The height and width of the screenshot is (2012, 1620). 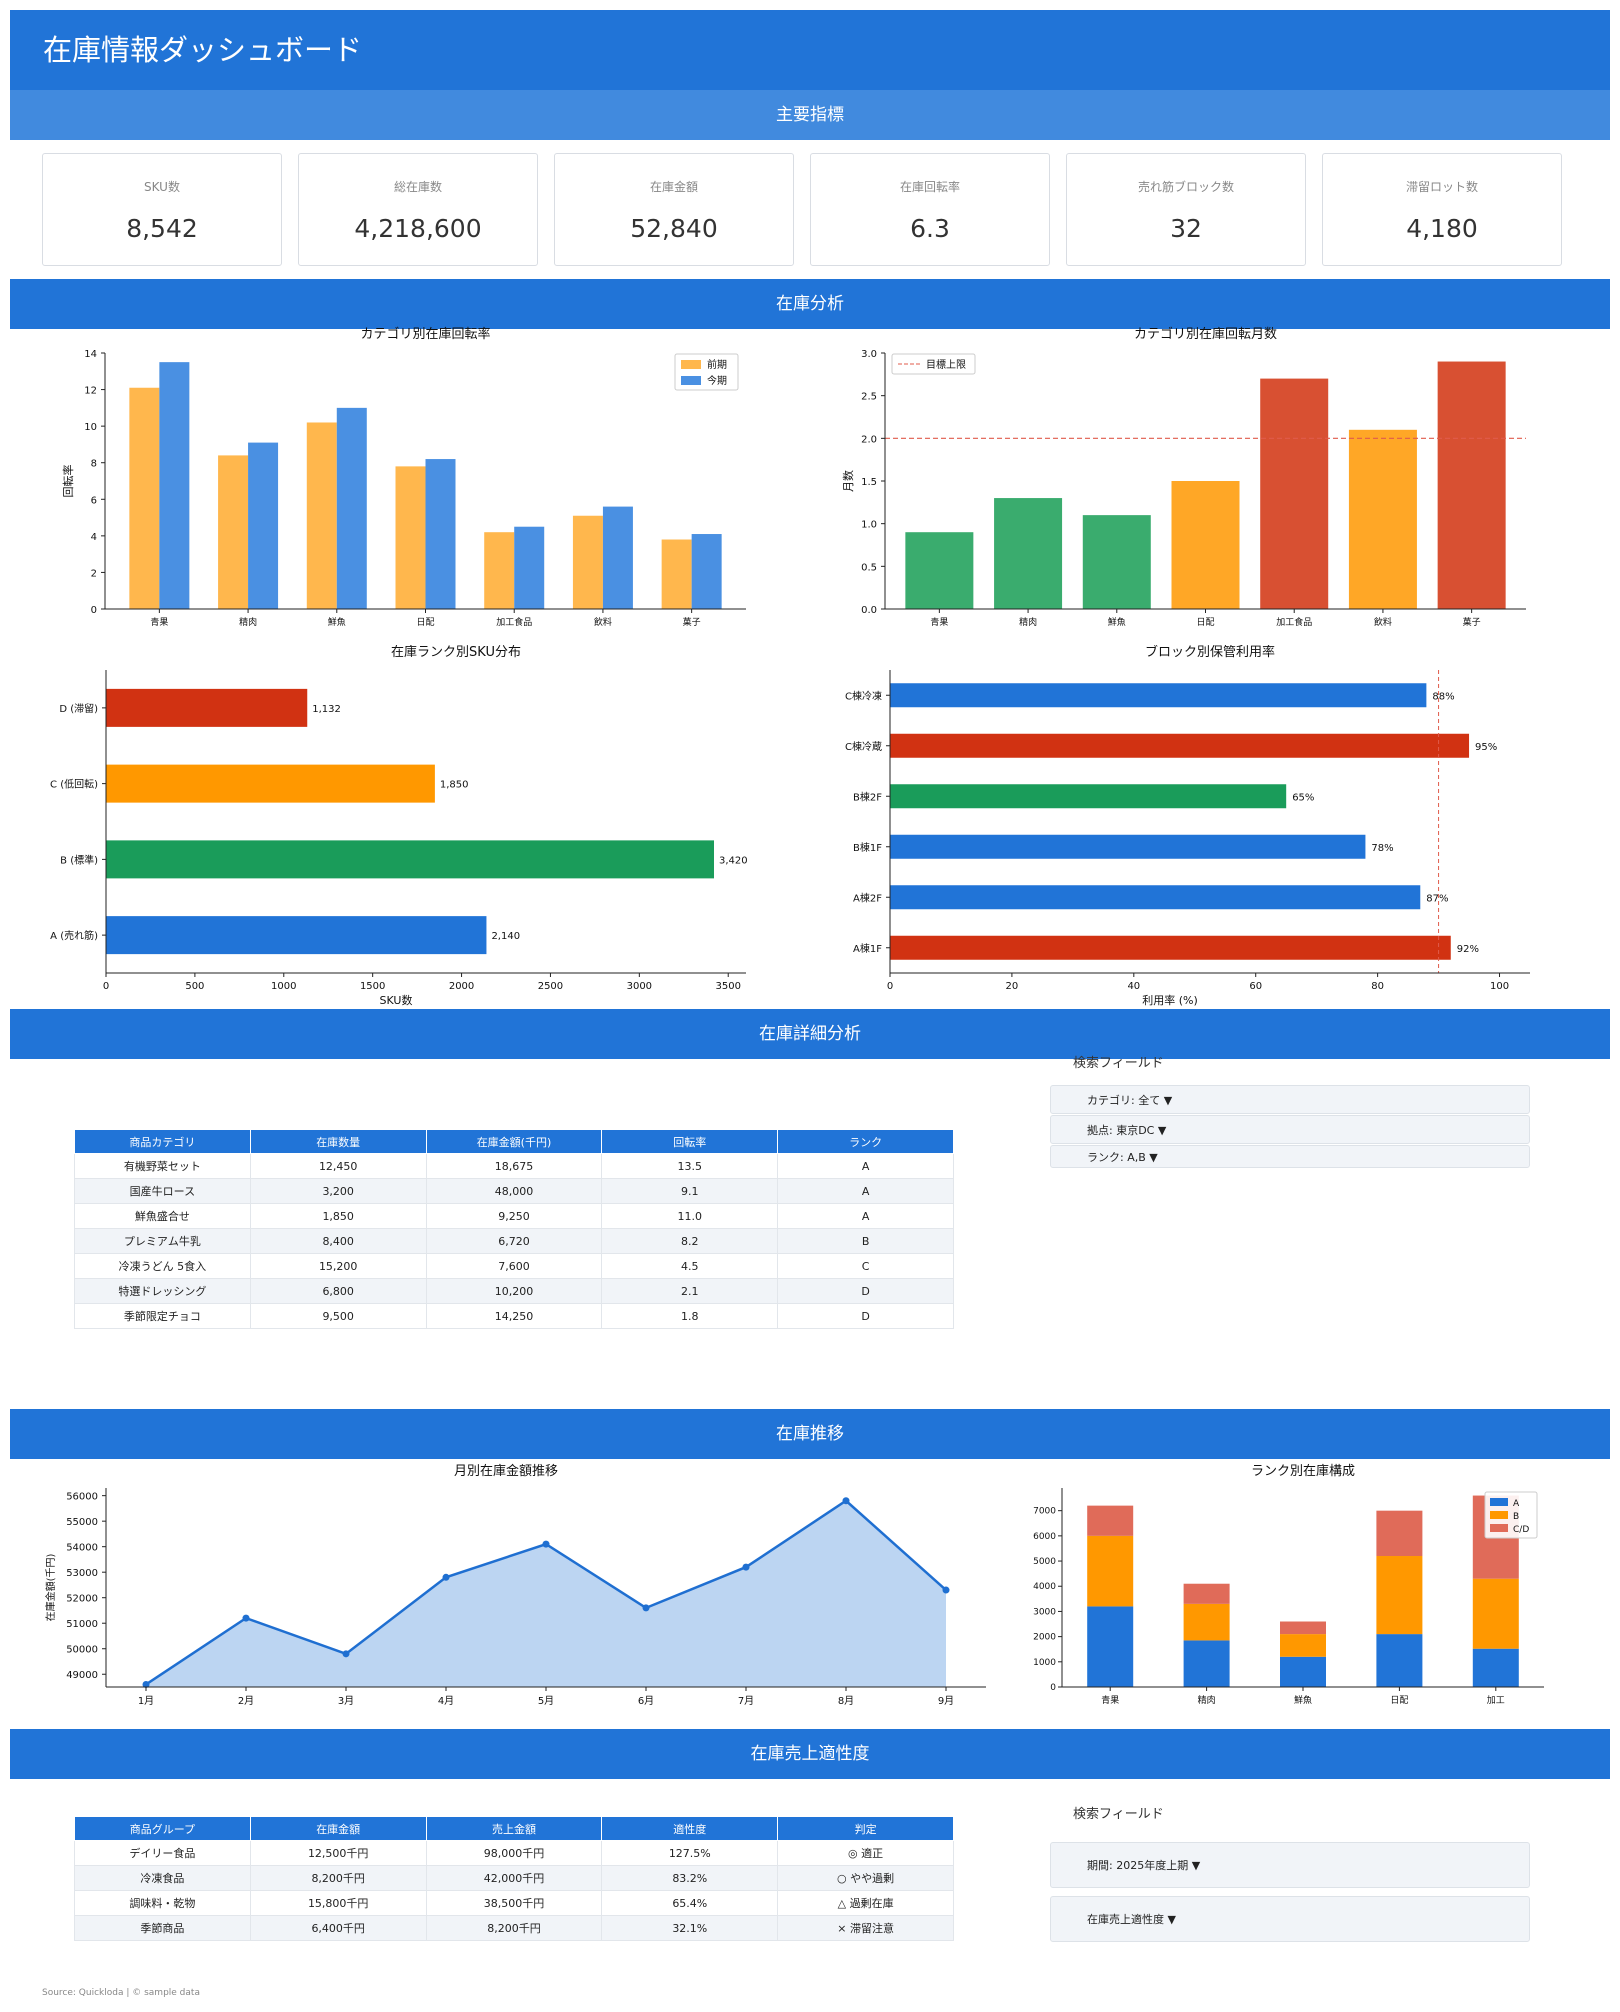 What do you see at coordinates (690, 1166) in the screenshot?
I see `table-cell: 13.5` at bounding box center [690, 1166].